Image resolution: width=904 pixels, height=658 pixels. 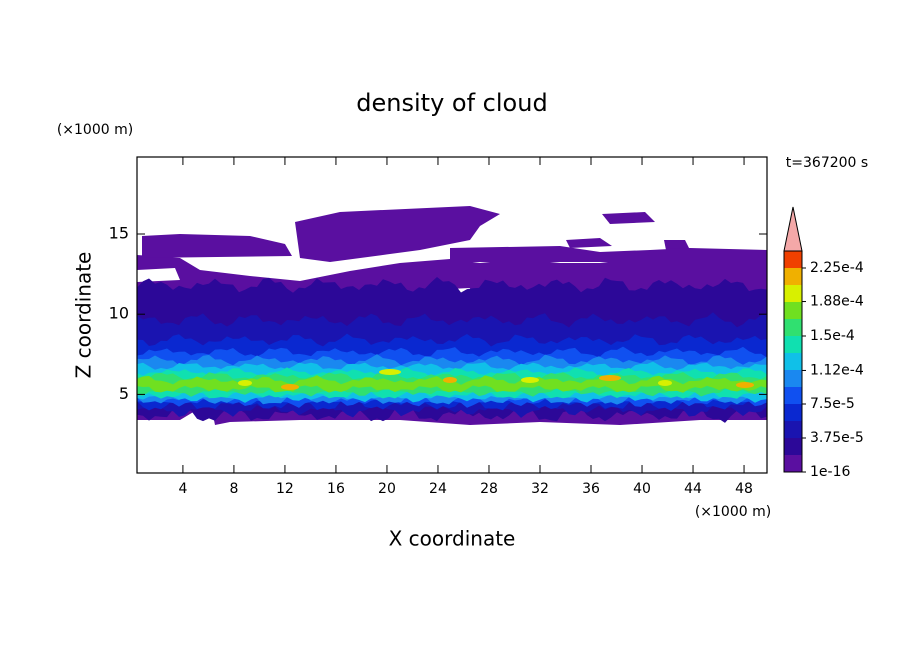 I want to click on x-tick-label: 32, so click(x=540, y=489).